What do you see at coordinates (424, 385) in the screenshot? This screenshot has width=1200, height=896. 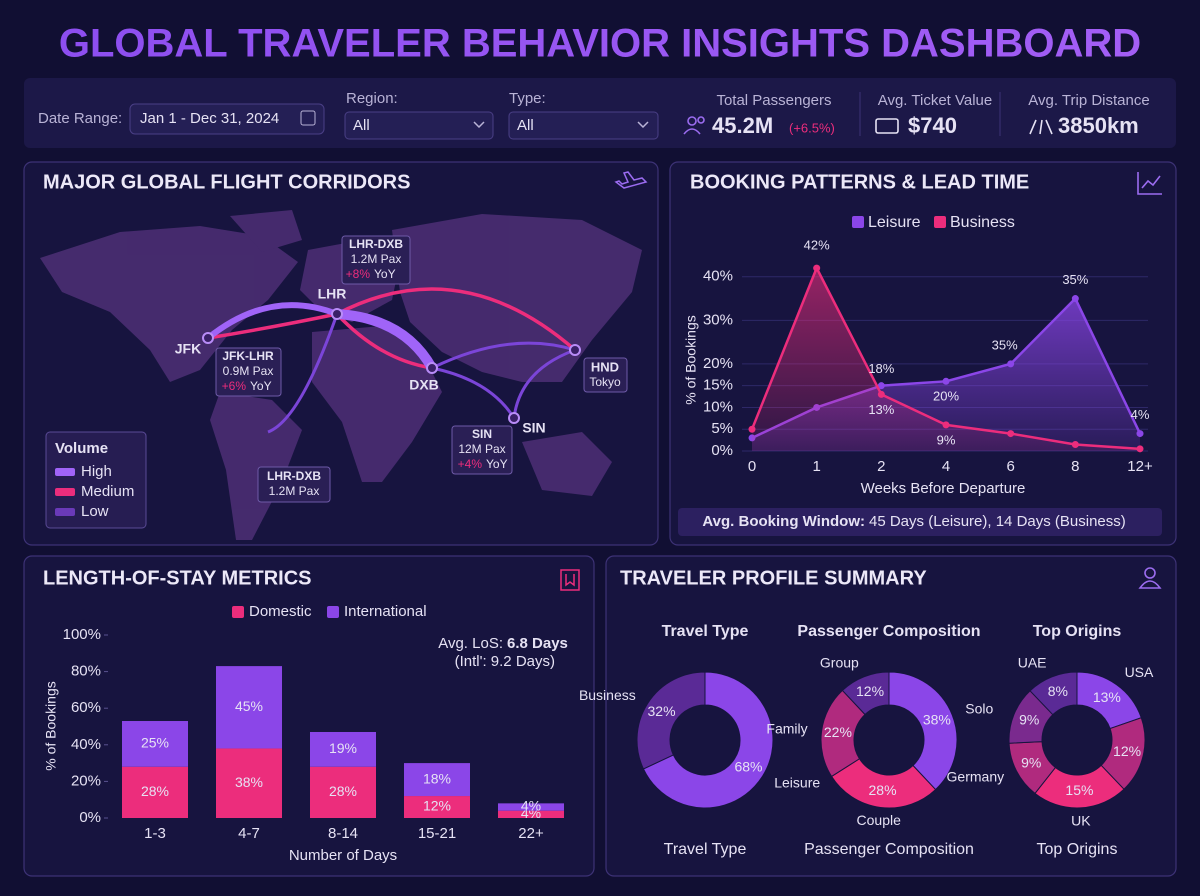 I see `city-label: DXB` at bounding box center [424, 385].